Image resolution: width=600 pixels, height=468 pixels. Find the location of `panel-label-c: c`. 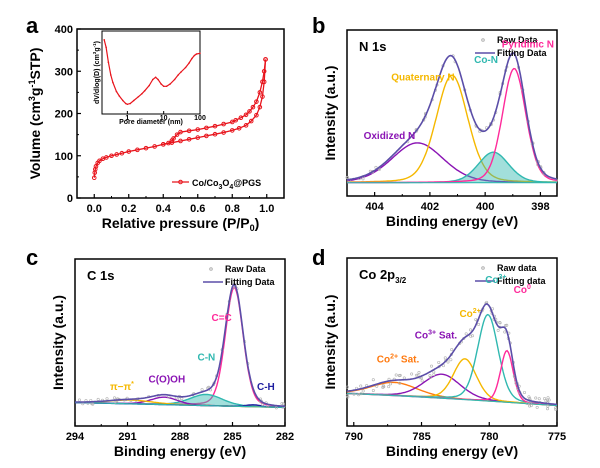

panel-label-c: c is located at coordinates (32, 257).